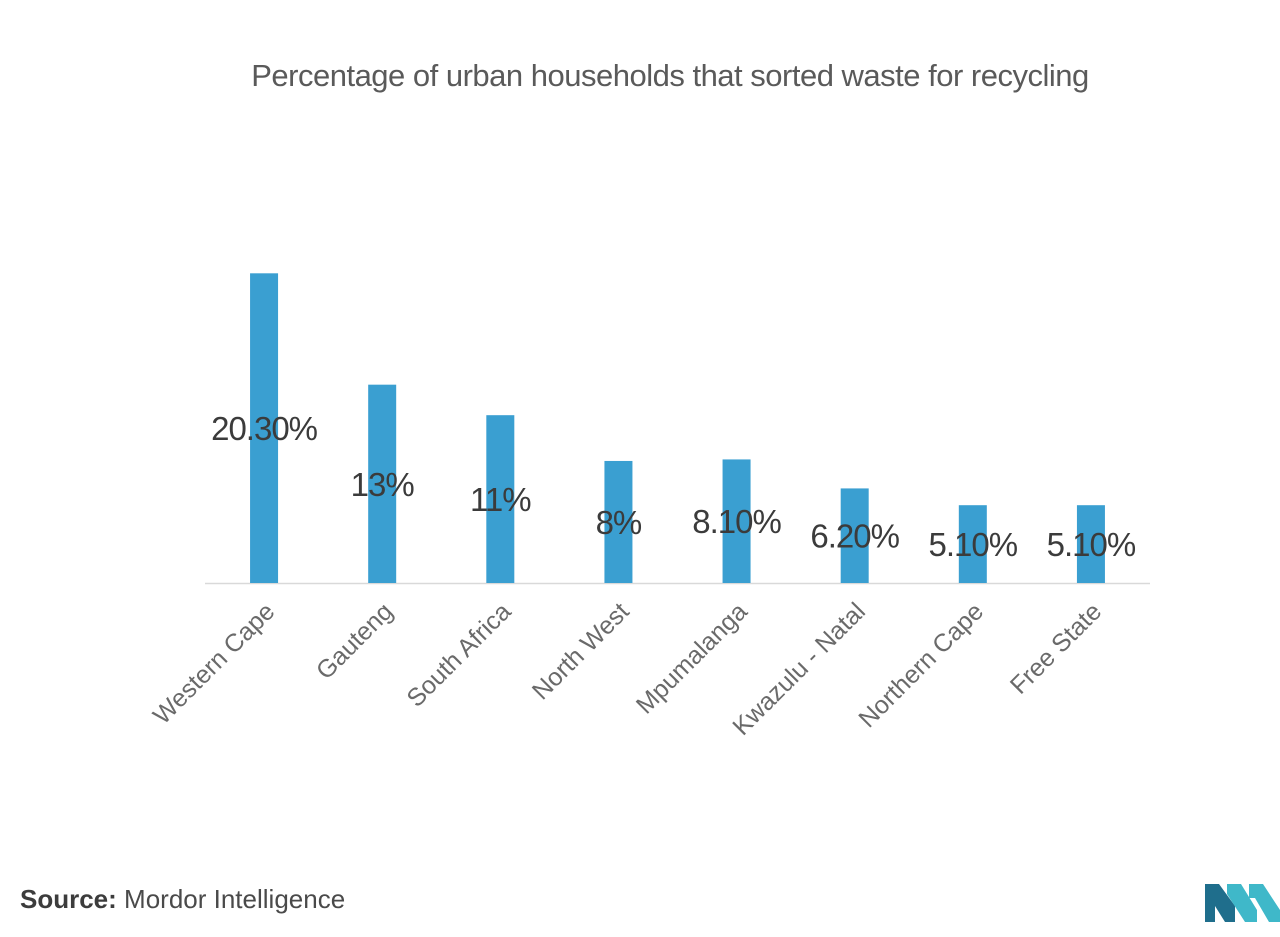 Image resolution: width=1280 pixels, height=937 pixels. What do you see at coordinates (581, 651) in the screenshot?
I see `x-tick-label: North West` at bounding box center [581, 651].